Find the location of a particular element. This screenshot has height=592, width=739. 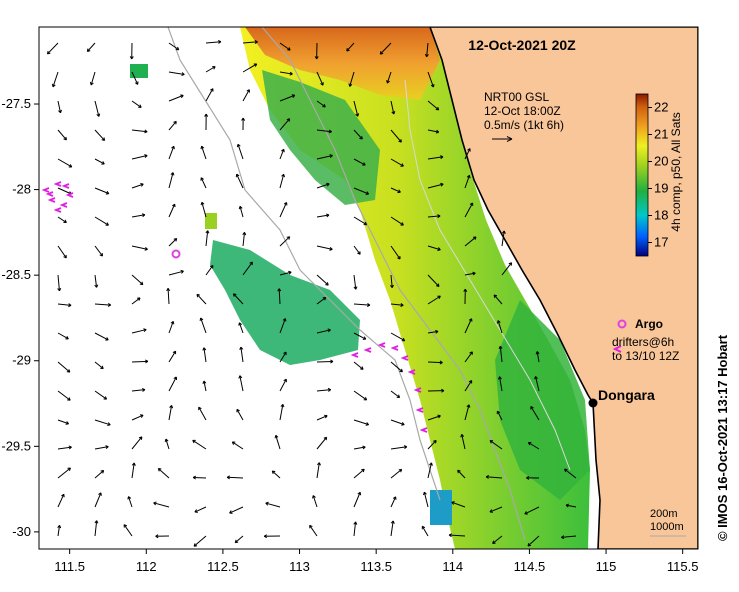

x-tick-label: 112 is located at coordinates (146, 566).